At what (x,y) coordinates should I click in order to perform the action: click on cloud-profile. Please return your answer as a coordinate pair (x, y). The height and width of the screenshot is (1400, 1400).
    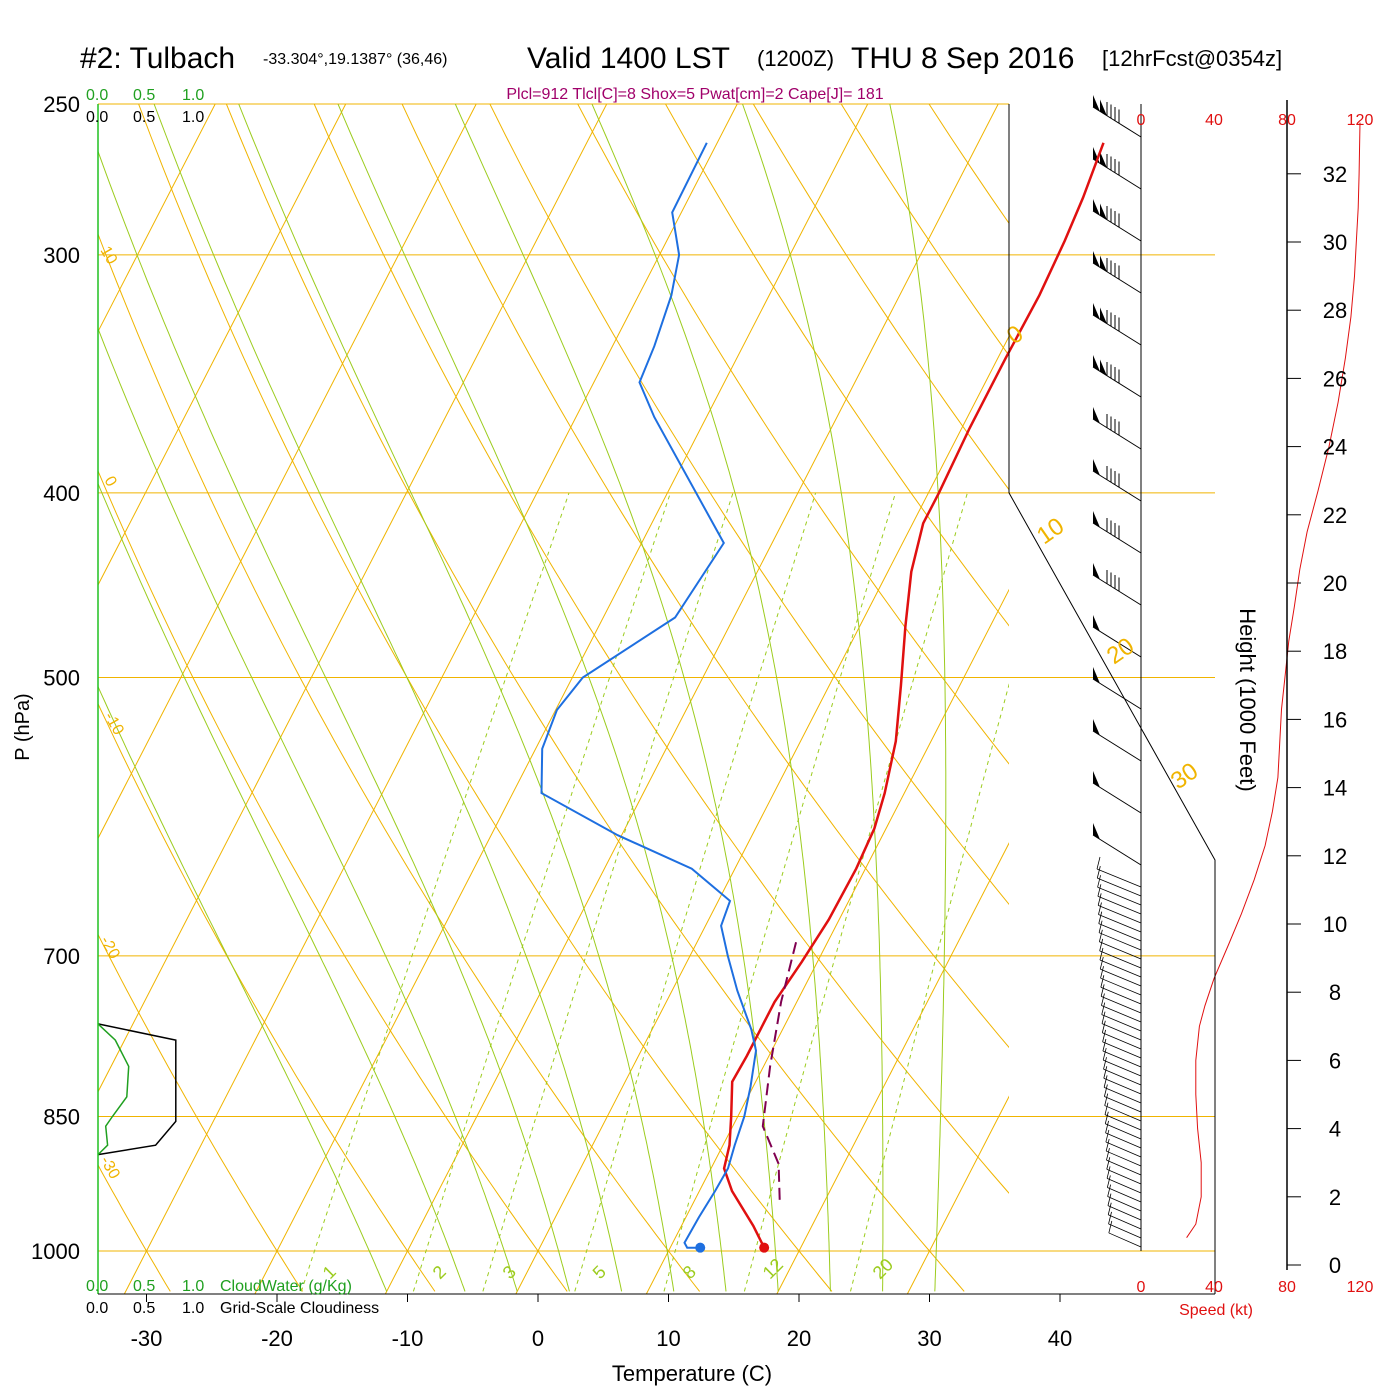
    Looking at the image, I should click on (137, 1089).